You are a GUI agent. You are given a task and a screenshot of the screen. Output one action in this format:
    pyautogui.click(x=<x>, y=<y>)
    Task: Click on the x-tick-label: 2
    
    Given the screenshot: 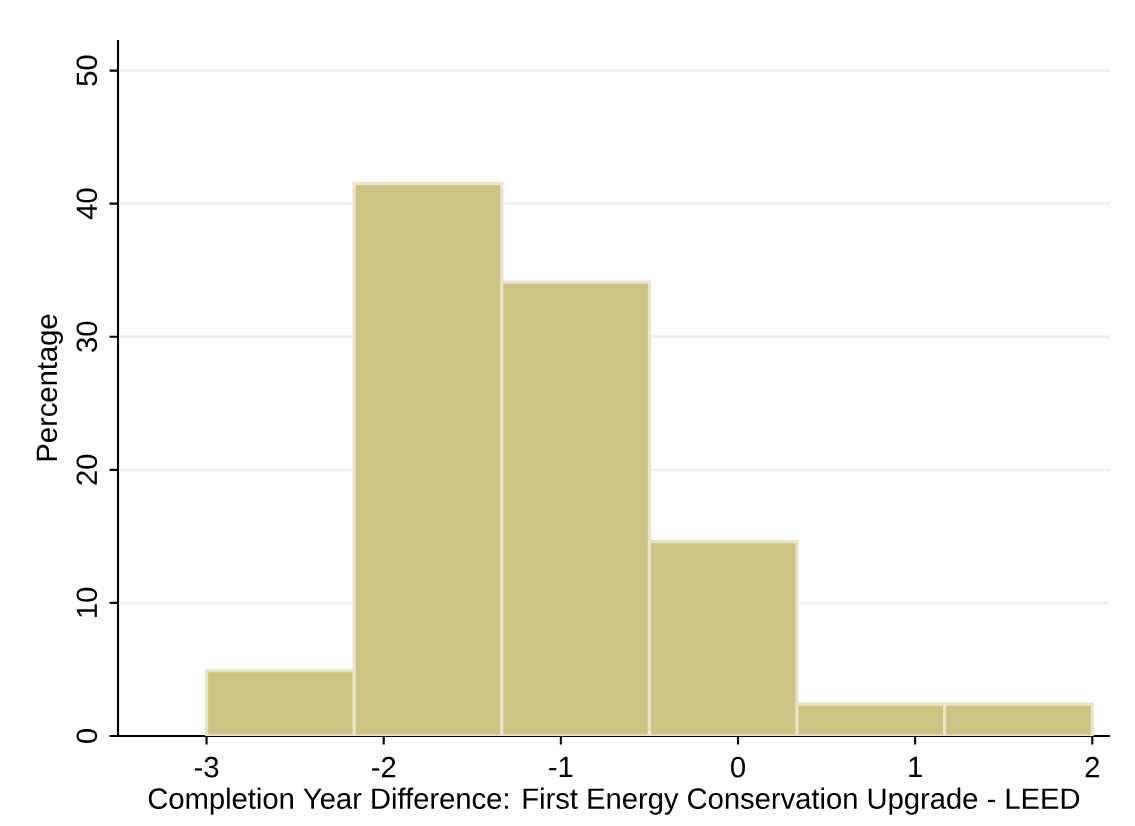 What is the action you would take?
    pyautogui.click(x=1092, y=767)
    